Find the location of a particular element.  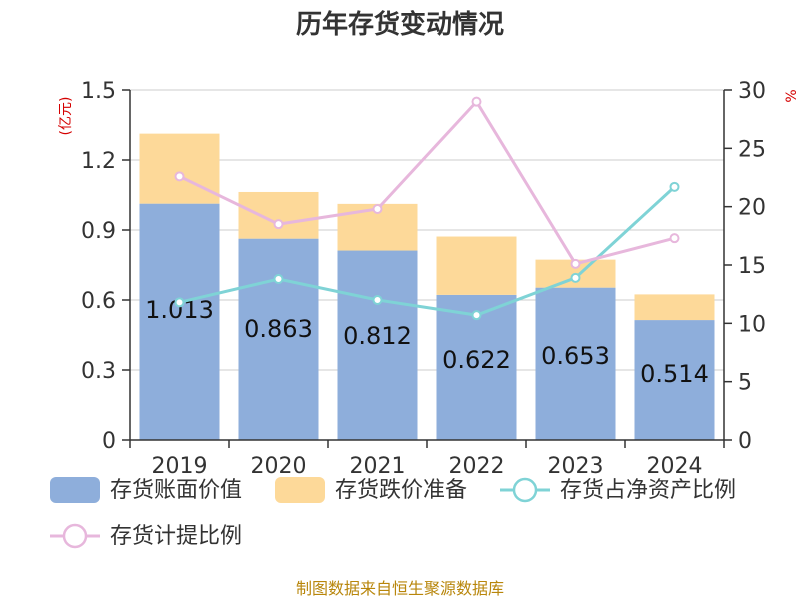

chart-title: 历年存货变动情况 is located at coordinates (400, 24).